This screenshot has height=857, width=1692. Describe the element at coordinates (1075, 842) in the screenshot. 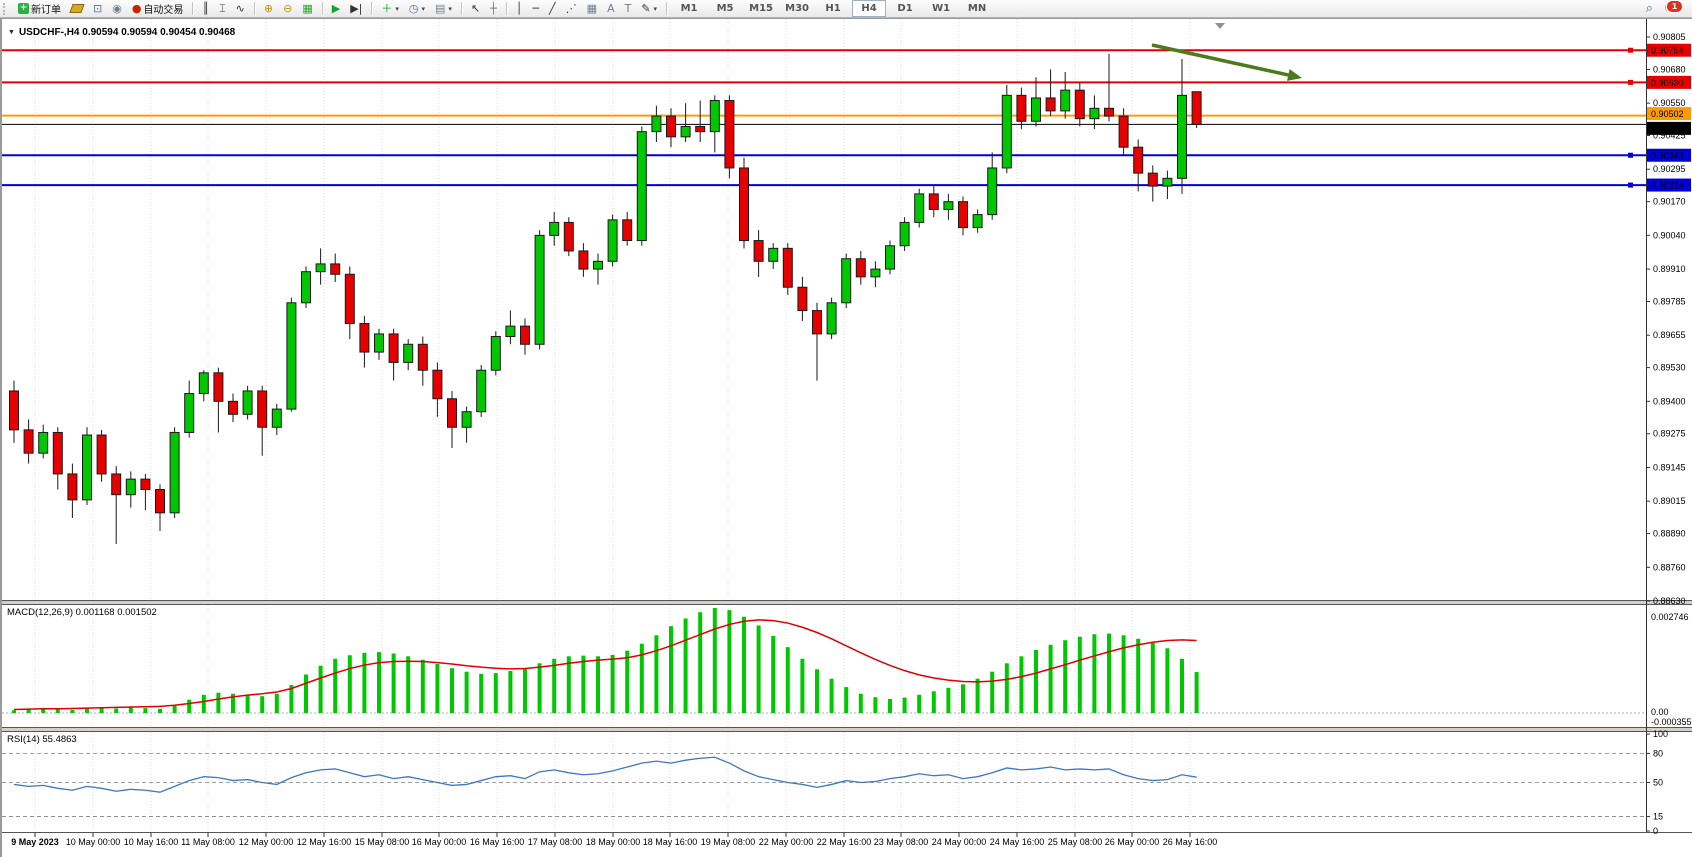

I see `time-axis-label: 25 May 08:00` at that location.